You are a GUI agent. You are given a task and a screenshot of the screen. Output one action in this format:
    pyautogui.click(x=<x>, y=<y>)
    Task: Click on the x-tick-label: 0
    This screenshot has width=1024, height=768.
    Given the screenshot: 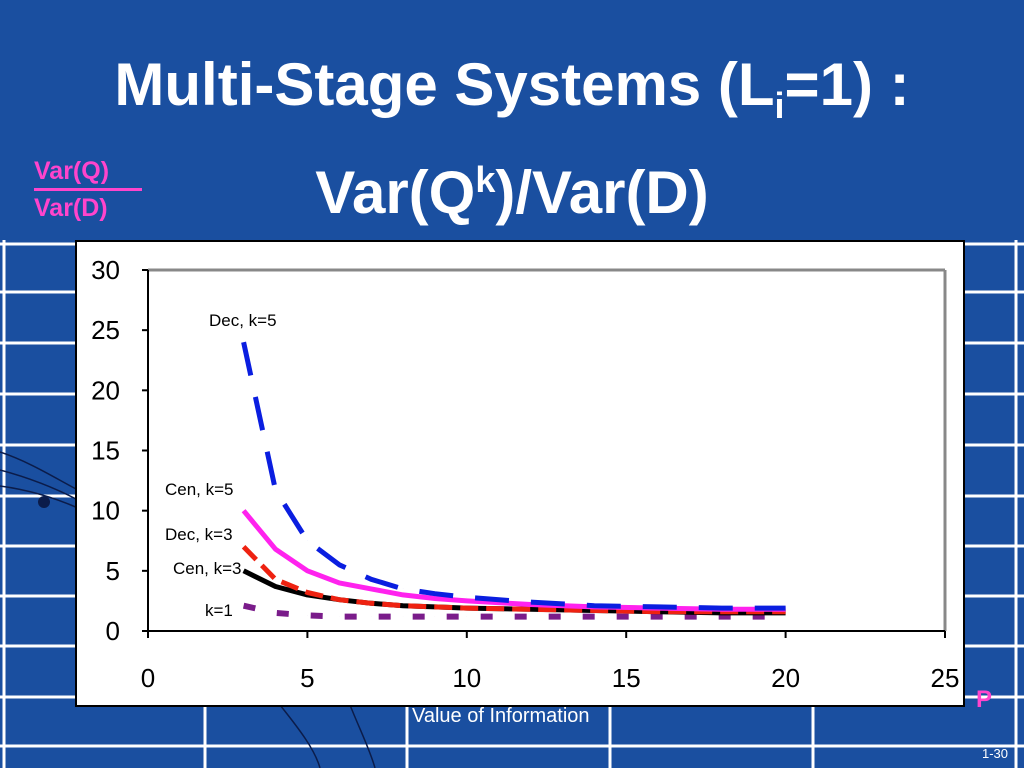 What is the action you would take?
    pyautogui.click(x=148, y=678)
    